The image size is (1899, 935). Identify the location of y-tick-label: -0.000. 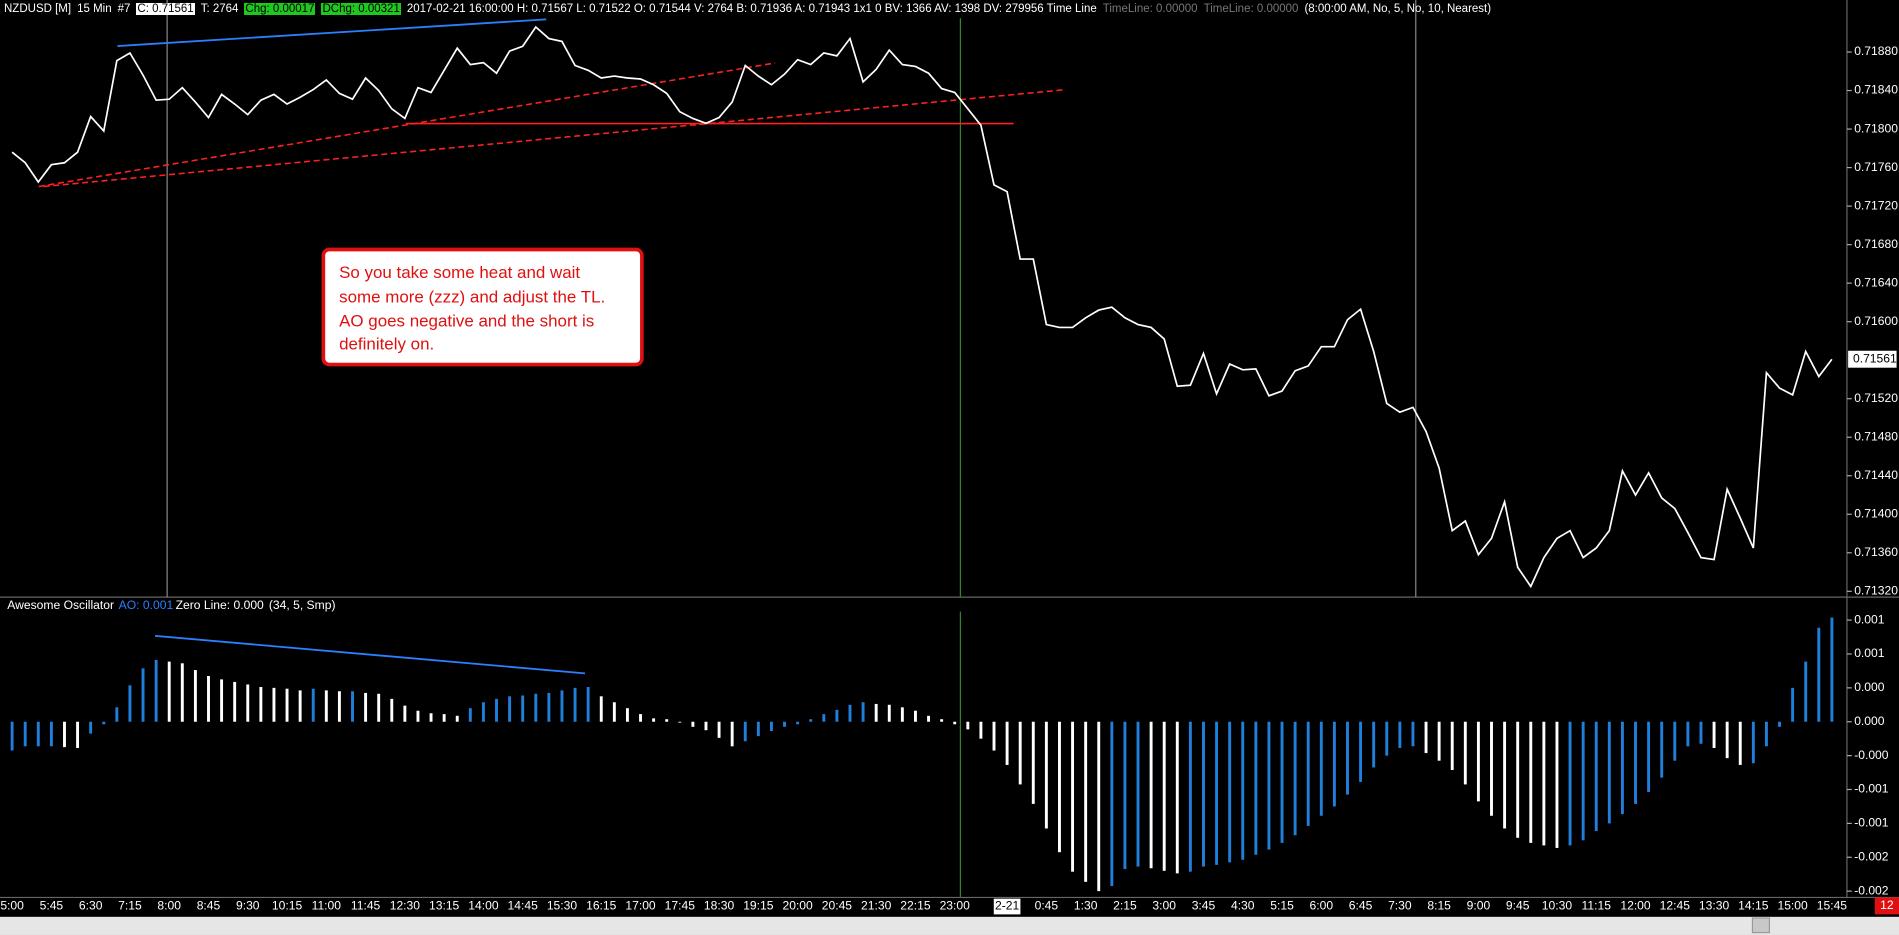
(1871, 755).